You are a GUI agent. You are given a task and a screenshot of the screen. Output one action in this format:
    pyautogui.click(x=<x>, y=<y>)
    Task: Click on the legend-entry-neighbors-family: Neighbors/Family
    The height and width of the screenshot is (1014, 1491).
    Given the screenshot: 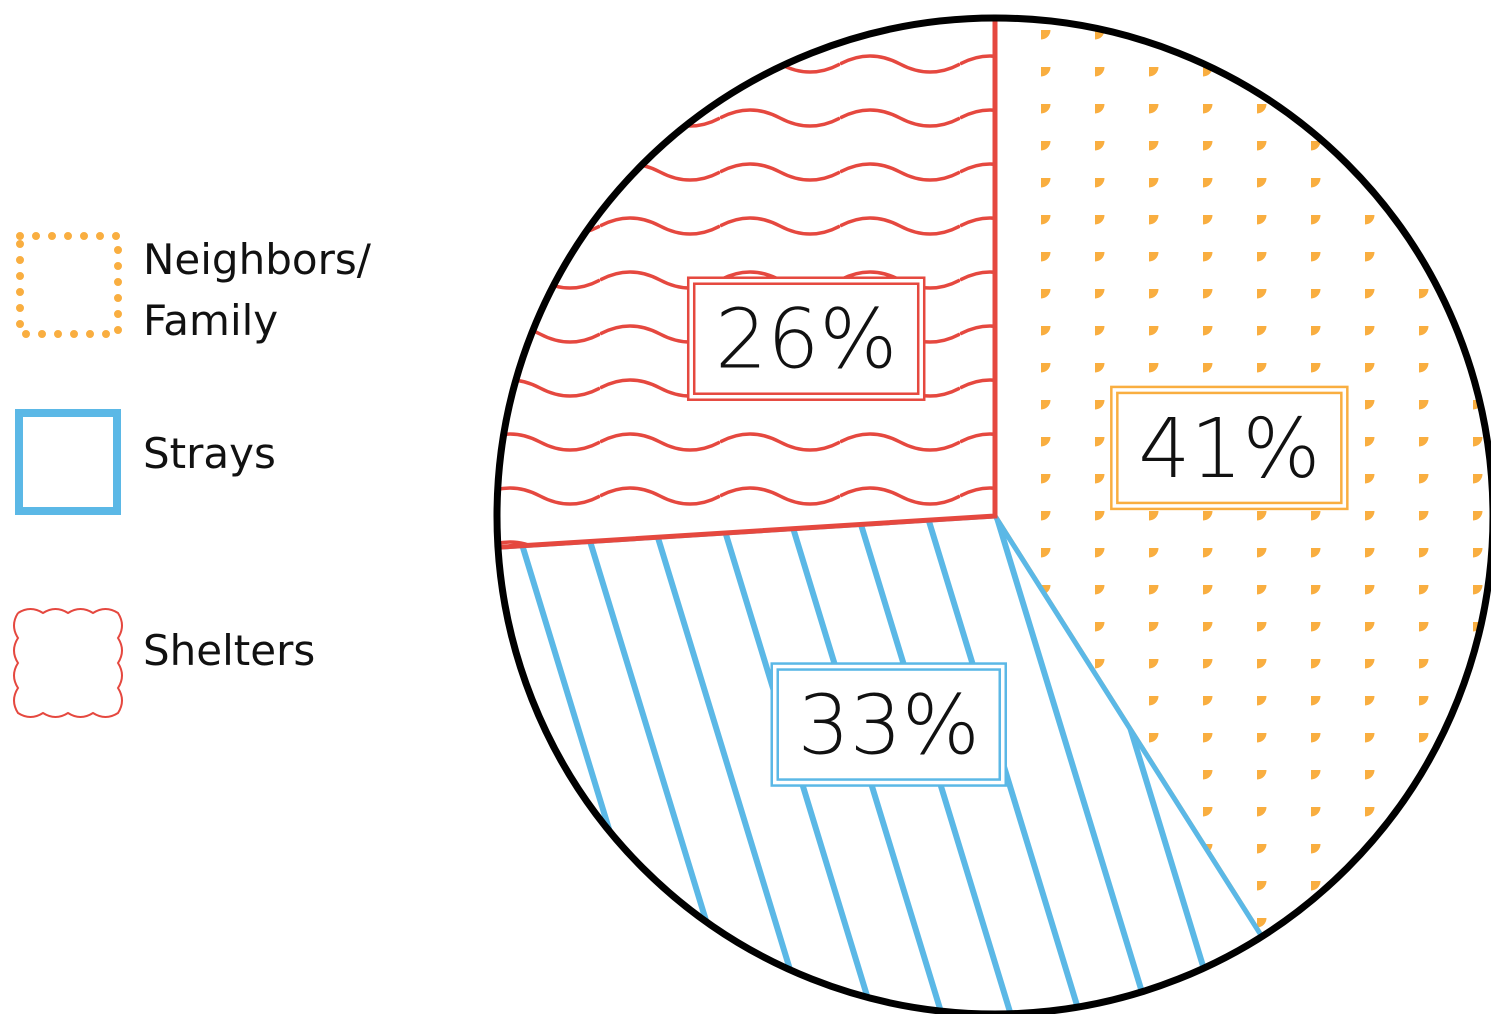 What is the action you would take?
    pyautogui.click(x=194, y=288)
    